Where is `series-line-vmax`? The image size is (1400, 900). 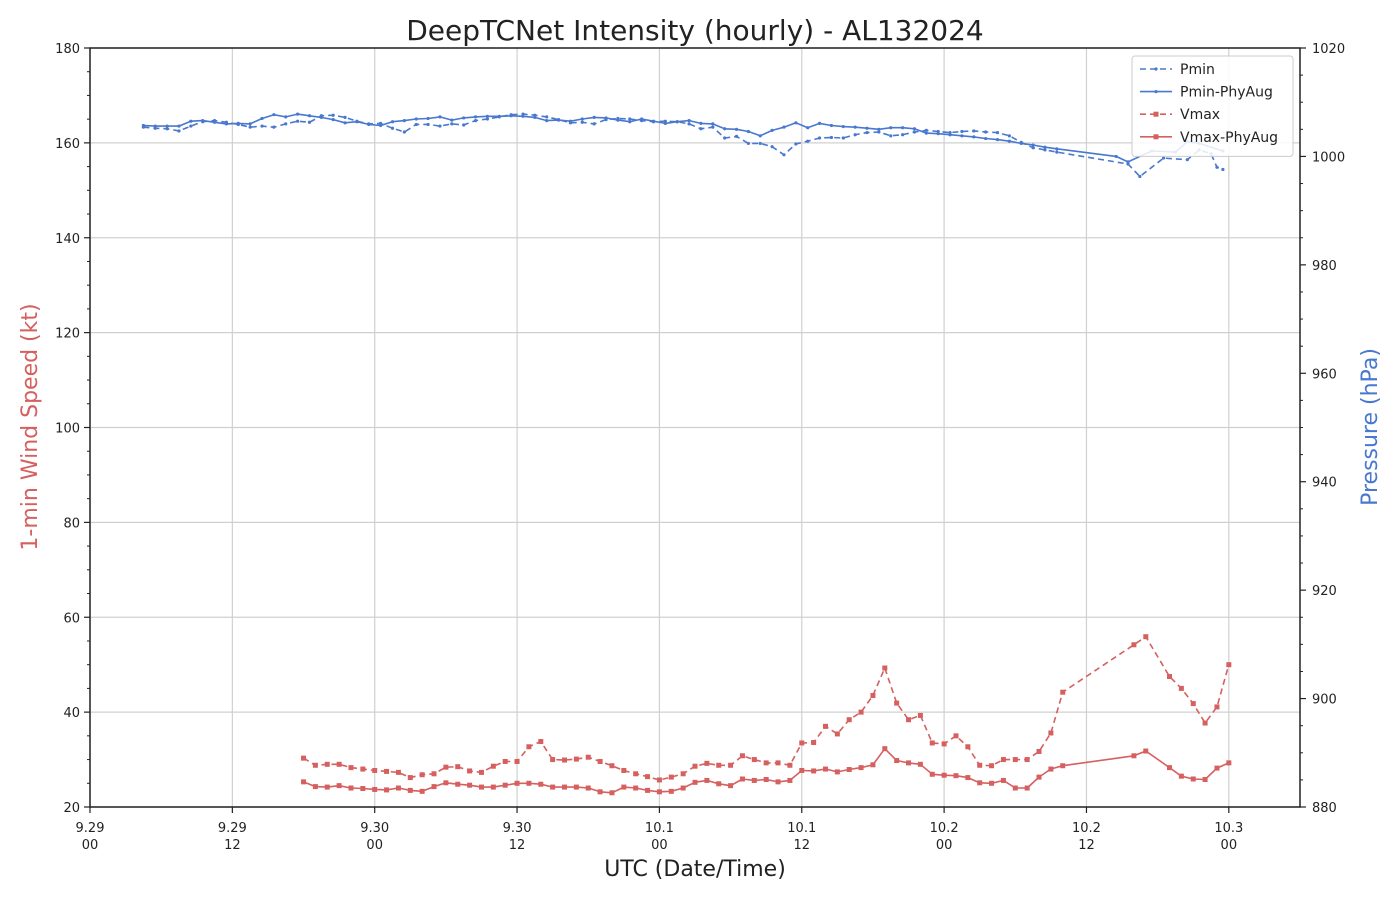 series-line-vmax is located at coordinates (766, 708).